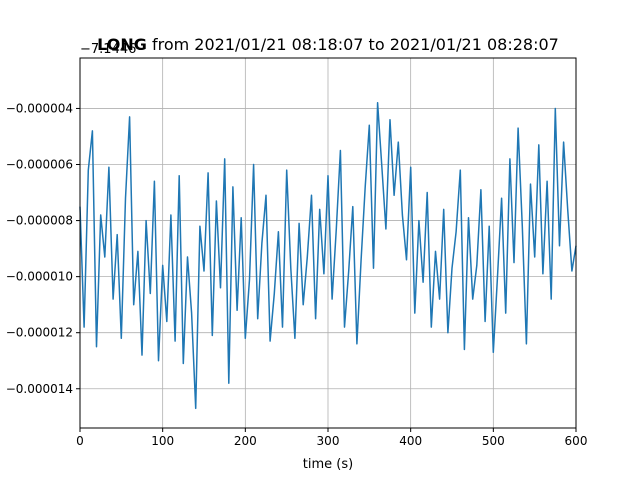 The height and width of the screenshot is (480, 640). Describe the element at coordinates (108, 49) in the screenshot. I see `offset-label: −7.1446` at that location.